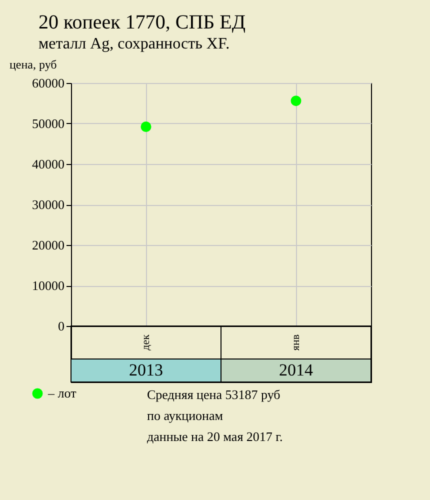 This screenshot has height=500, width=430. What do you see at coordinates (62, 393) in the screenshot?
I see `legend-label: – лот` at bounding box center [62, 393].